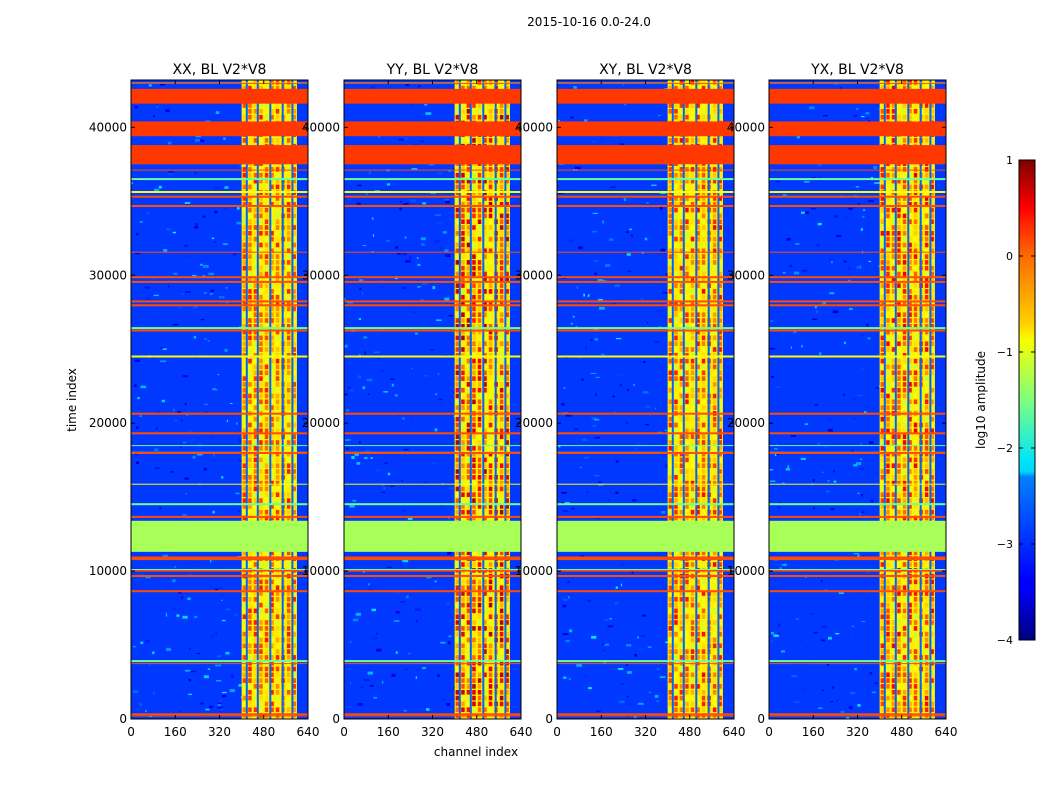  Describe the element at coordinates (645, 70) in the screenshot. I see `panel-title: XY, BL V2*V8` at that location.